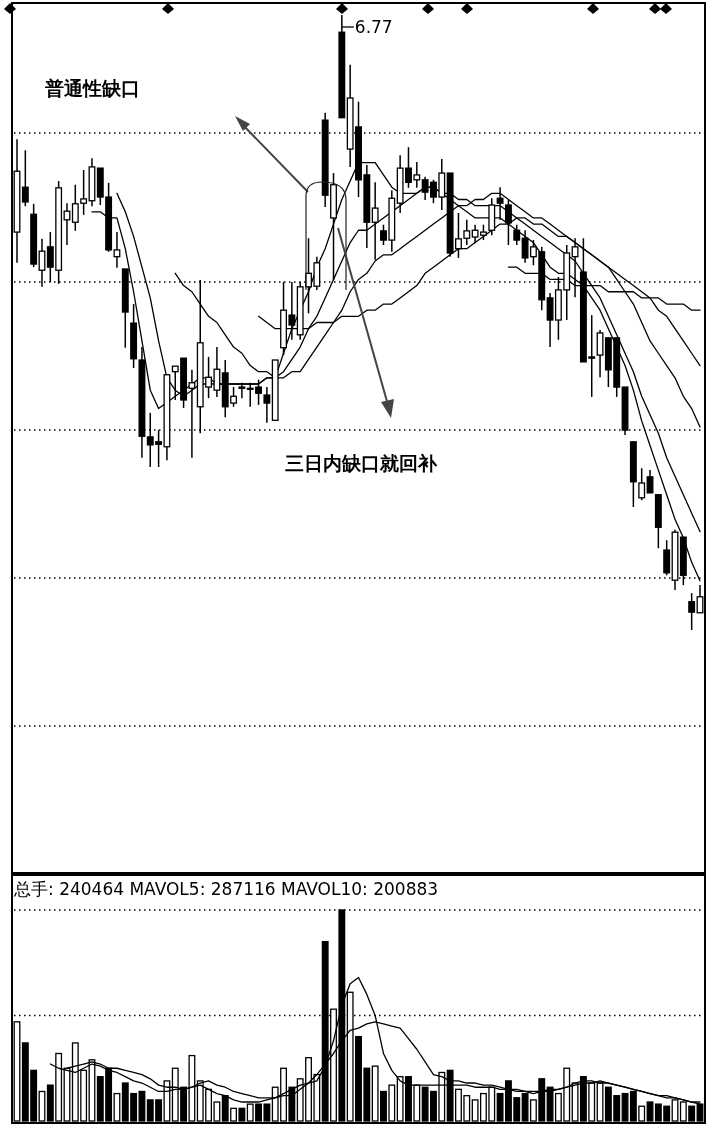 The height and width of the screenshot is (1130, 710). What do you see at coordinates (92, 88) in the screenshot?
I see `annotation: 普通性缺口` at bounding box center [92, 88].